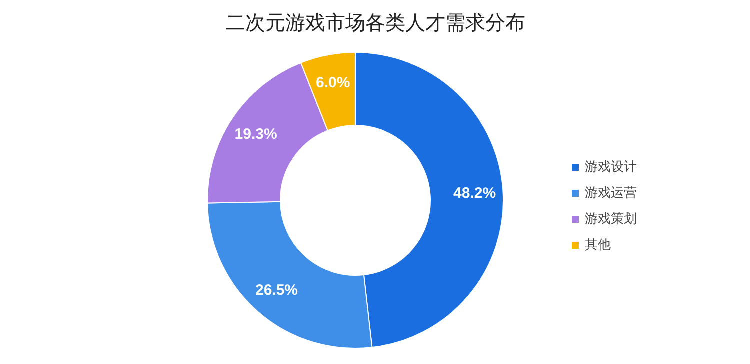 The width and height of the screenshot is (750, 364). I want to click on legend-label: 游戏设计, so click(611, 167).